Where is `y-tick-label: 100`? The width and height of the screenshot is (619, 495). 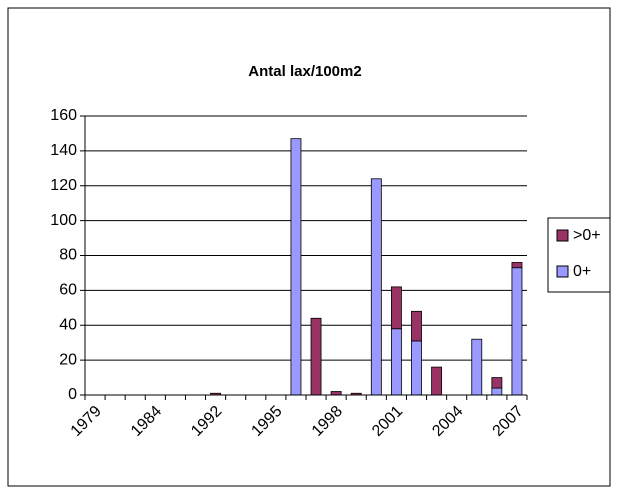
y-tick-label: 100 is located at coordinates (63, 220).